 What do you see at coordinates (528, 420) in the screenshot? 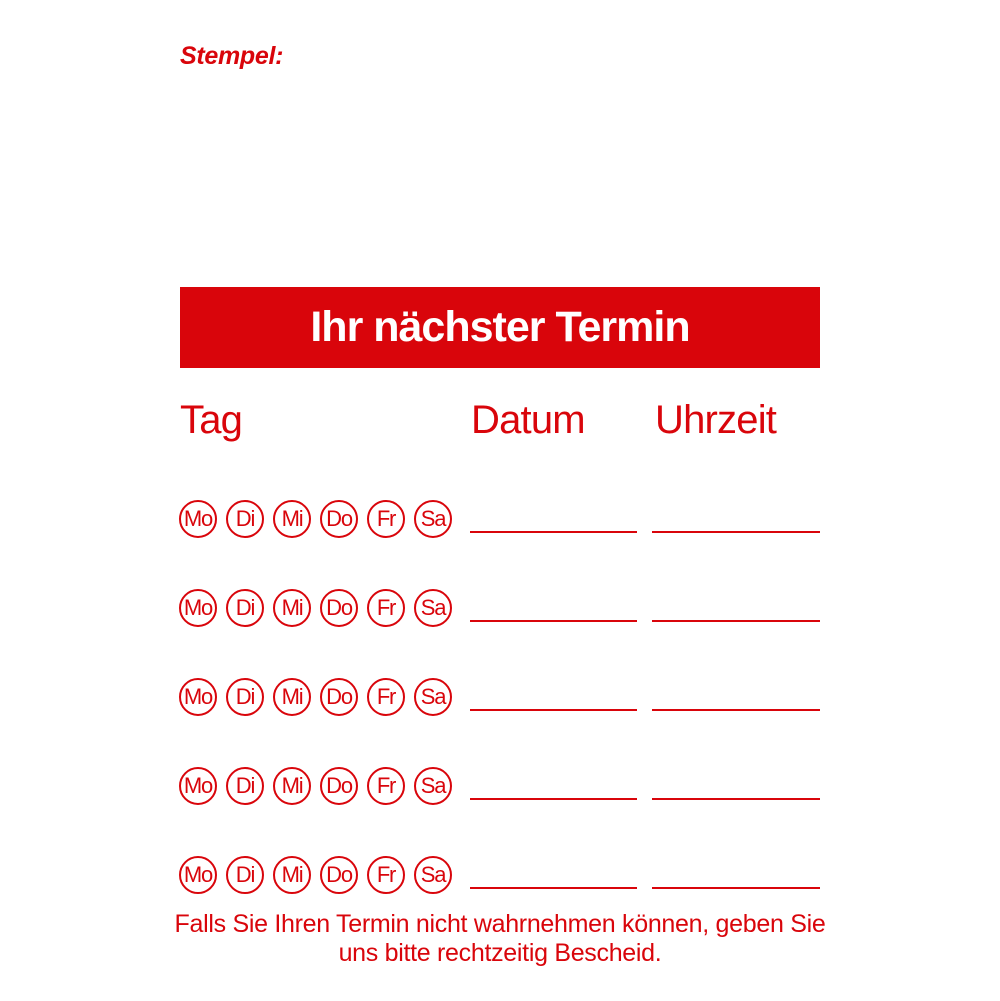
I see `column-header-date: Datum` at bounding box center [528, 420].